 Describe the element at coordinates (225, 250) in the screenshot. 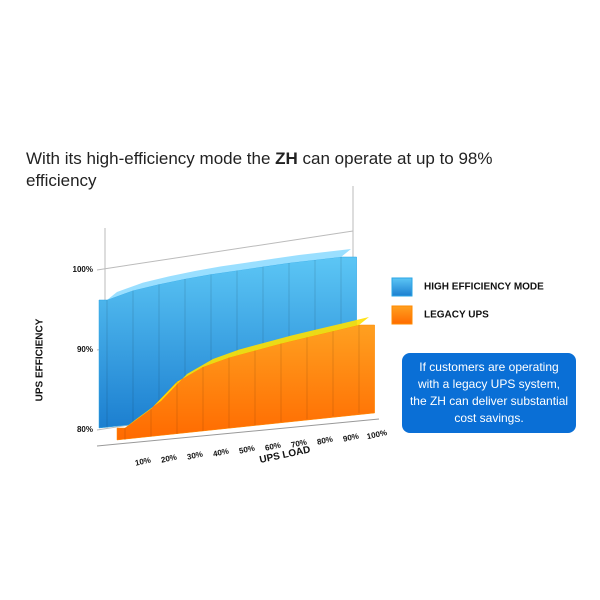

I see `grid-line` at that location.